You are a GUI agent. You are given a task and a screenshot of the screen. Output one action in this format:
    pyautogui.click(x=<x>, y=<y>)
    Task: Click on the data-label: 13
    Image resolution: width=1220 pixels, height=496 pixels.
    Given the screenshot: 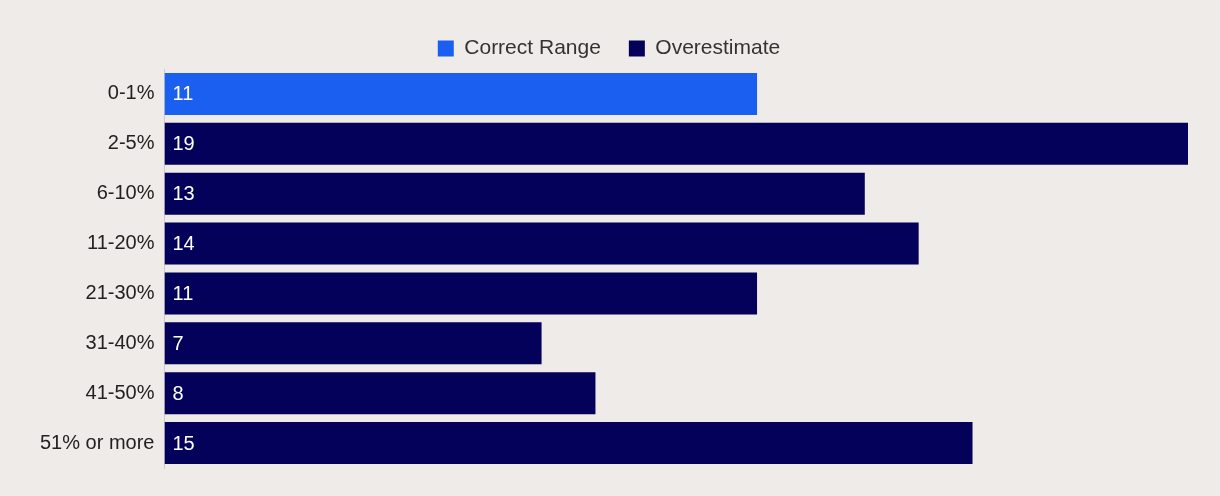 What is the action you would take?
    pyautogui.click(x=183, y=193)
    